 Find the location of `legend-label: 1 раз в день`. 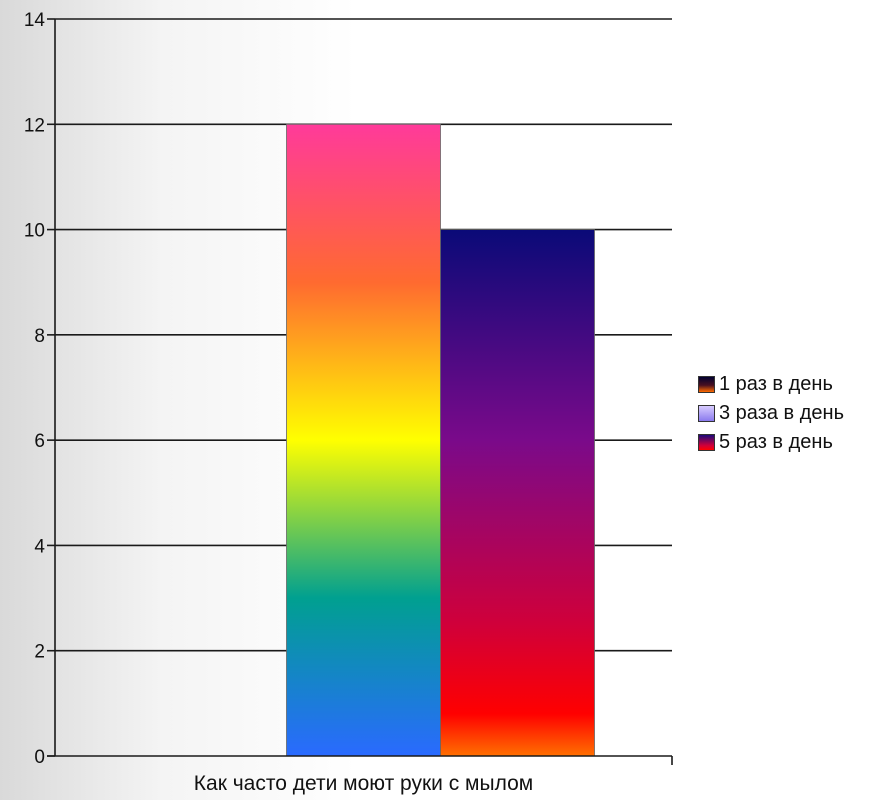

legend-label: 1 раз в день is located at coordinates (776, 384).